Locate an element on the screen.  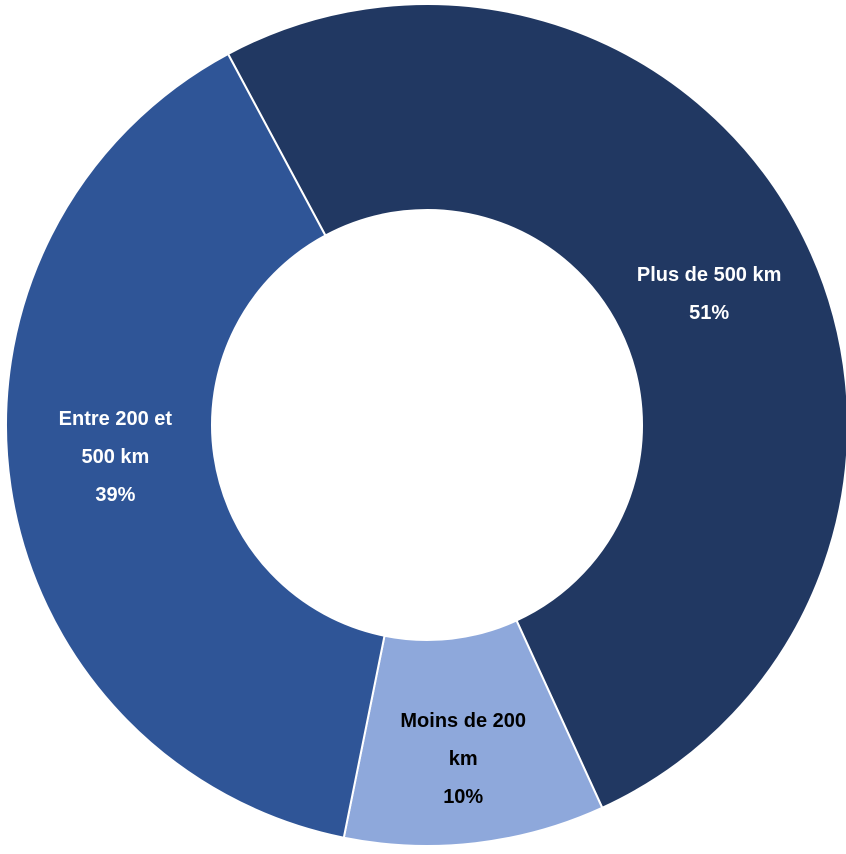
slice-percent-label: 51% is located at coordinates (709, 313).